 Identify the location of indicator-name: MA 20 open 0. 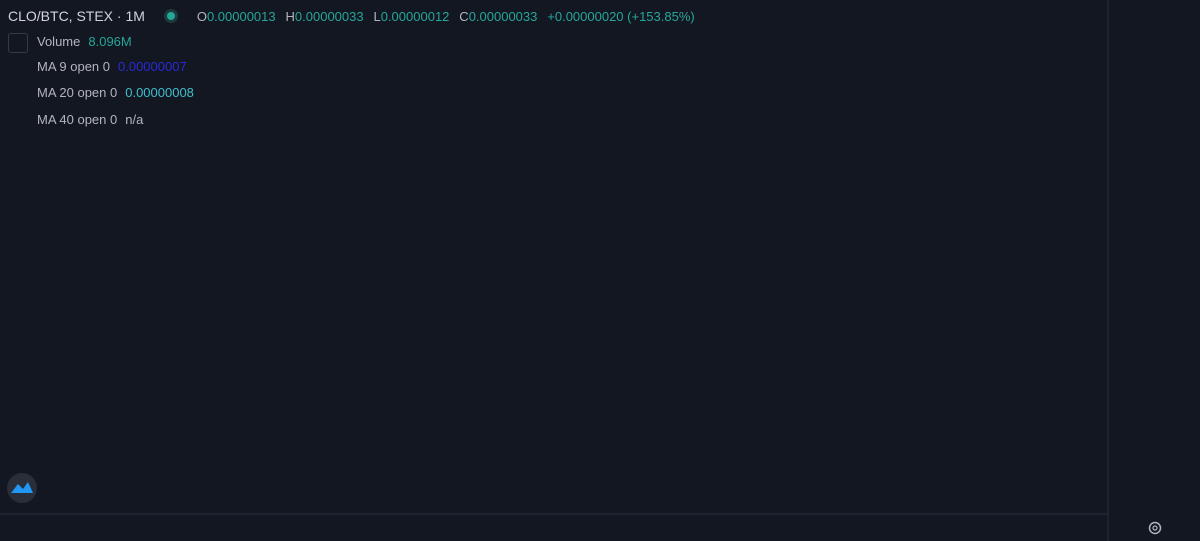
(77, 92).